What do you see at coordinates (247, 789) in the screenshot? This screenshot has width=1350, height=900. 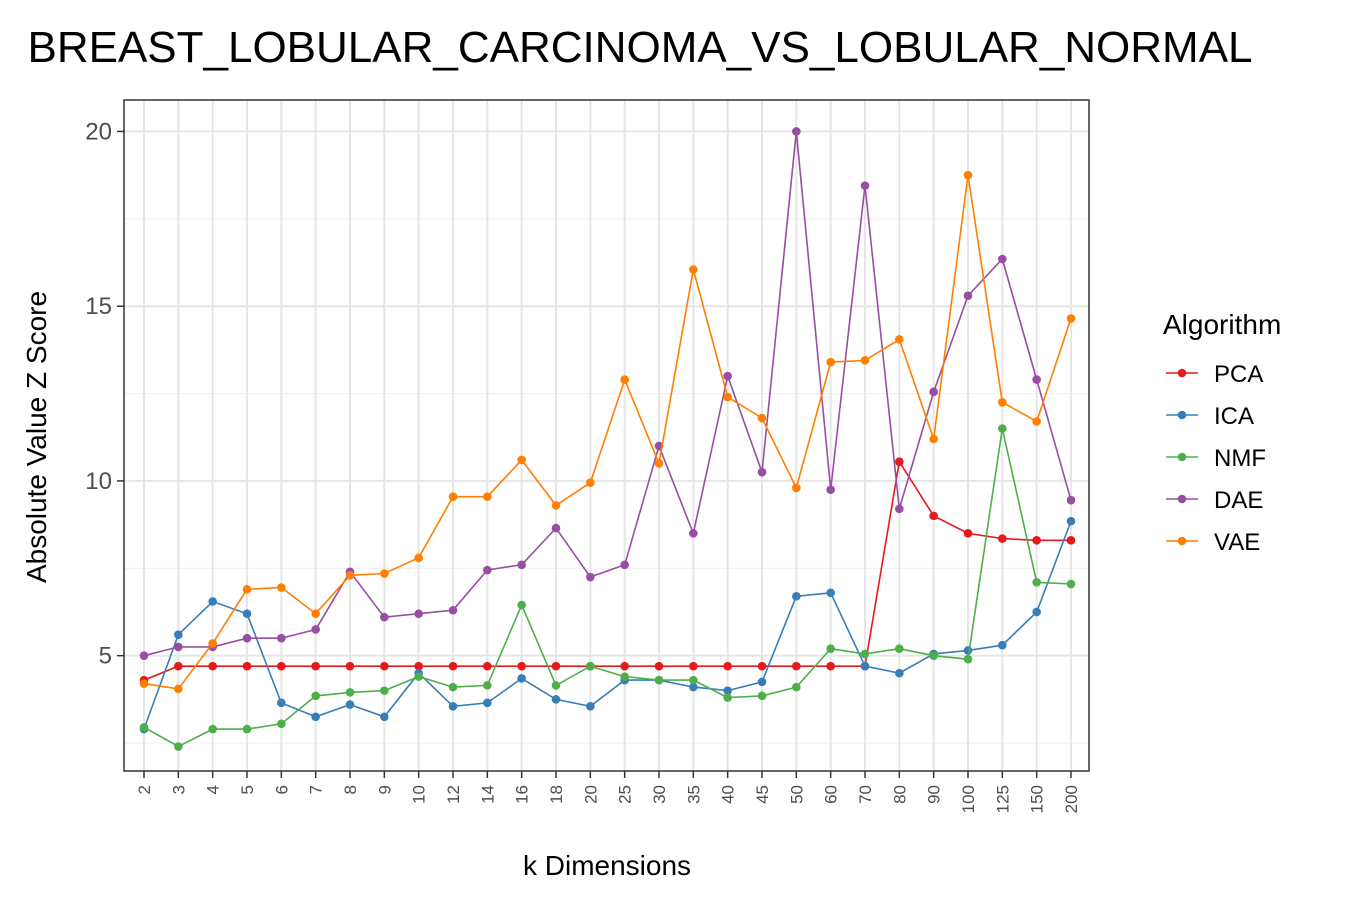 I see `x-tick-label: 5` at bounding box center [247, 789].